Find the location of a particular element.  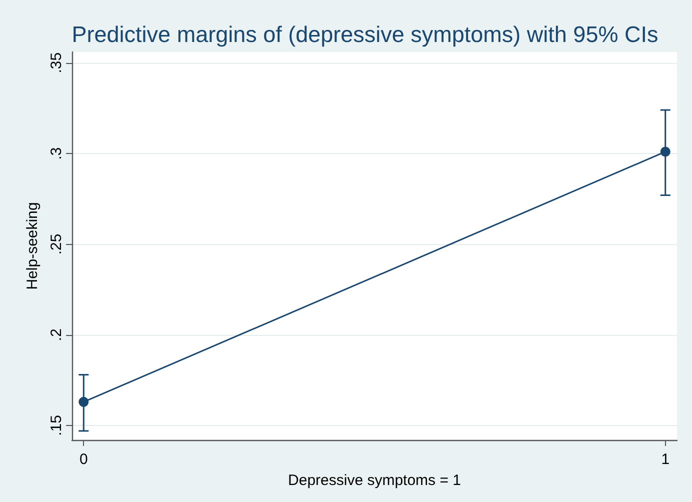

y-tick-label: .2 is located at coordinates (56, 335).